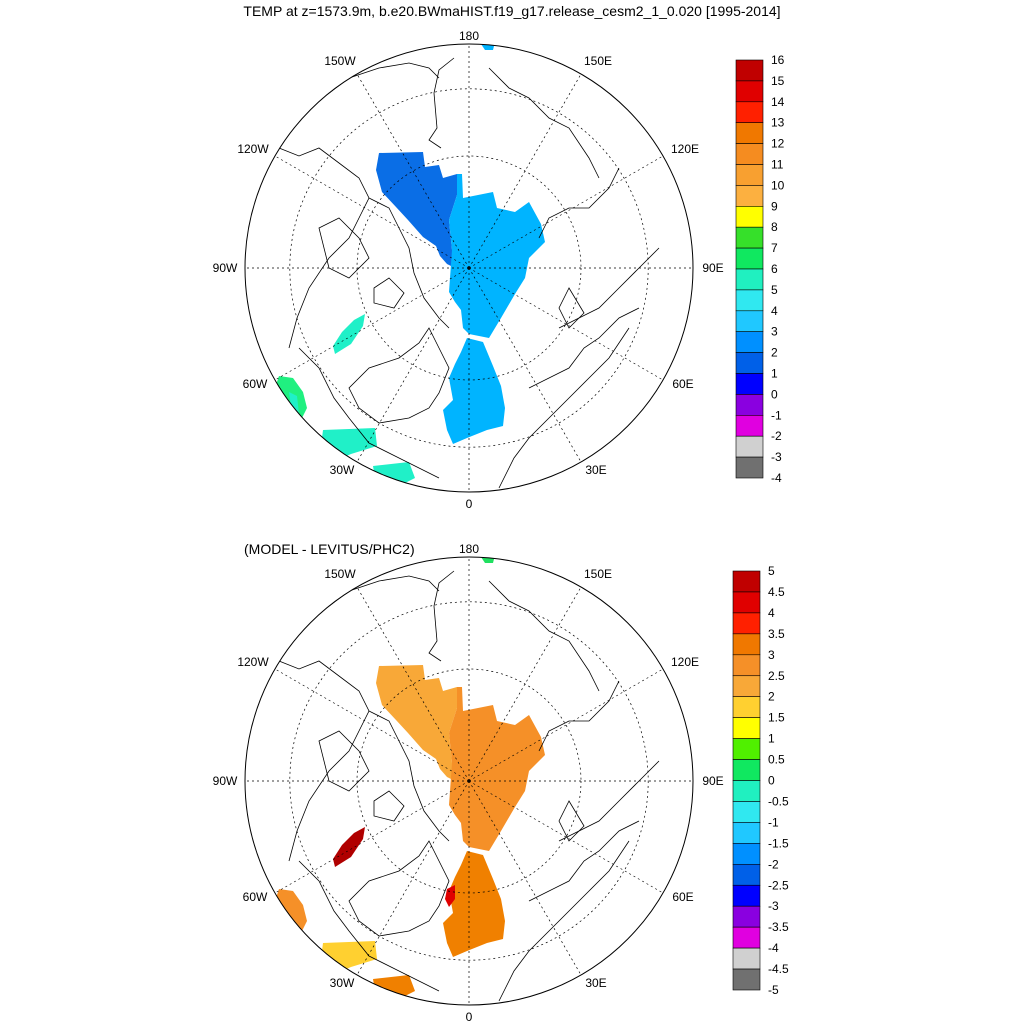 The width and height of the screenshot is (1024, 1024). I want to click on colorbar-tick-label: 6, so click(774, 269).